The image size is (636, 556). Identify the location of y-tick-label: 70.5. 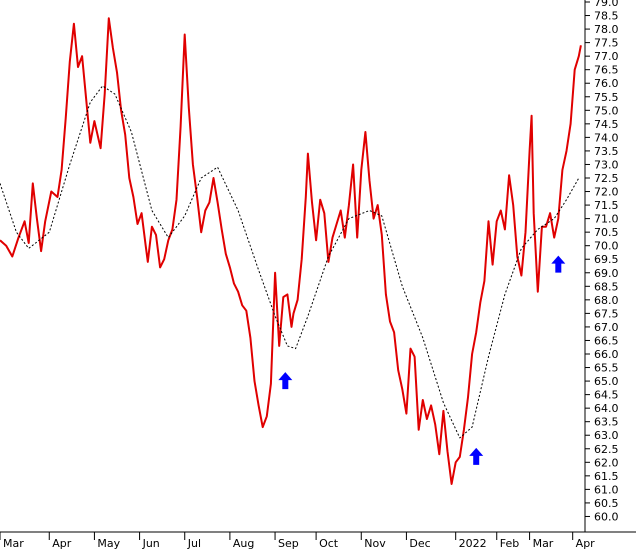
(606, 232).